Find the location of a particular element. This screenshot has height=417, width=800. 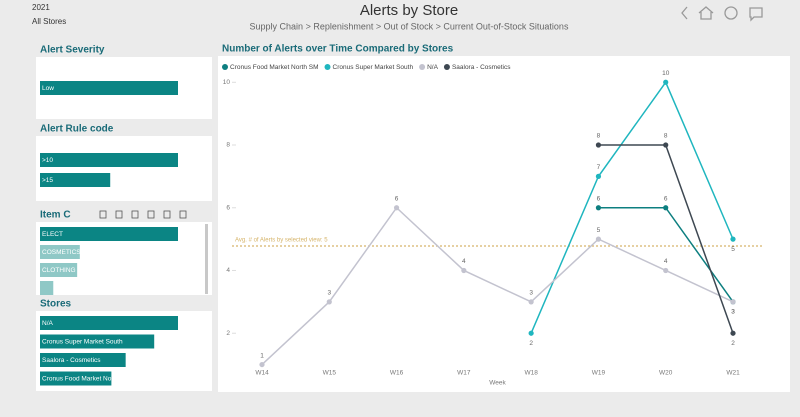

nav-icons is located at coordinates (722, 14).